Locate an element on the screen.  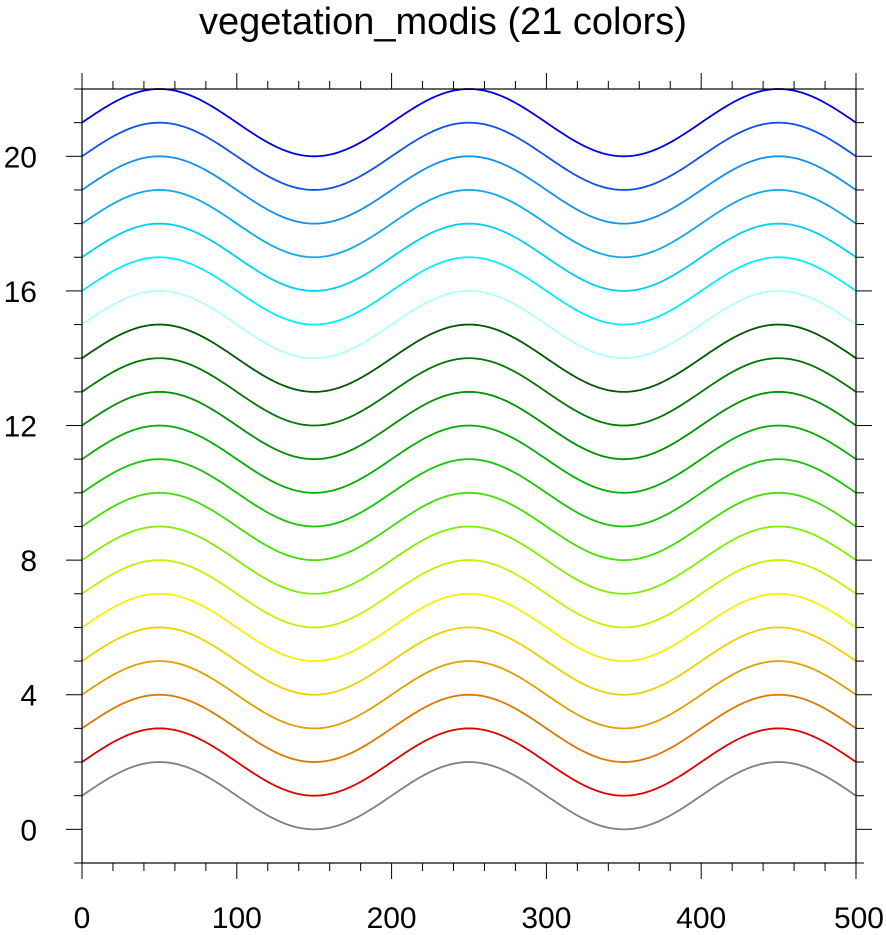
x-tick-label: 400 is located at coordinates (701, 918).